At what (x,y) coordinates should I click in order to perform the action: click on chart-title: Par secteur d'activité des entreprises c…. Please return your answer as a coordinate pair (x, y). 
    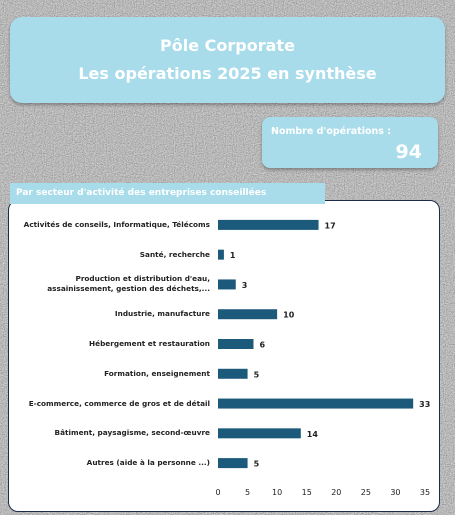
    Looking at the image, I should click on (167, 193).